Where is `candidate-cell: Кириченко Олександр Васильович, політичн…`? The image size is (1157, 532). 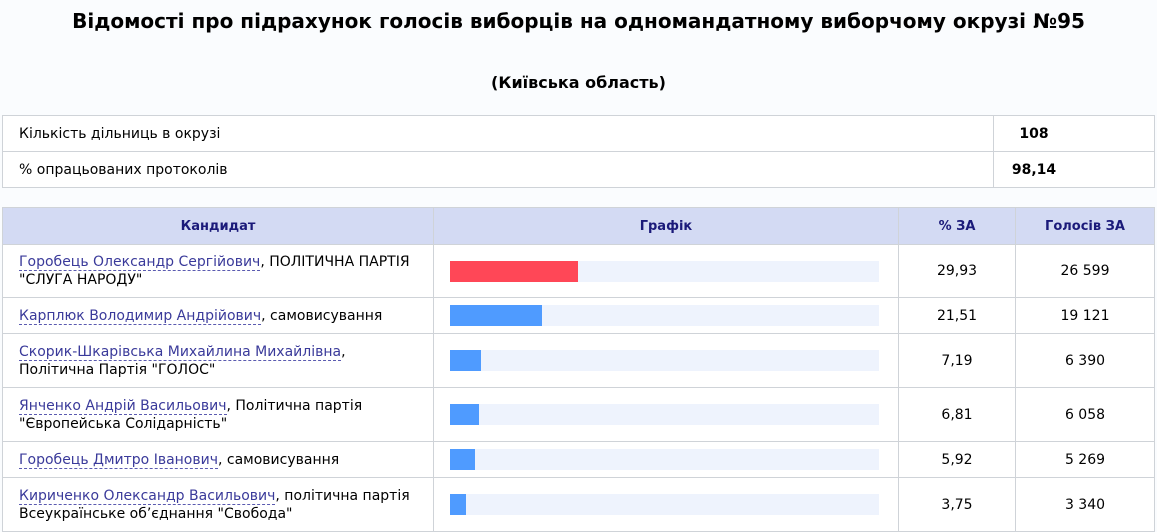 candidate-cell: Кириченко Олександр Васильович, політичн… is located at coordinates (218, 504).